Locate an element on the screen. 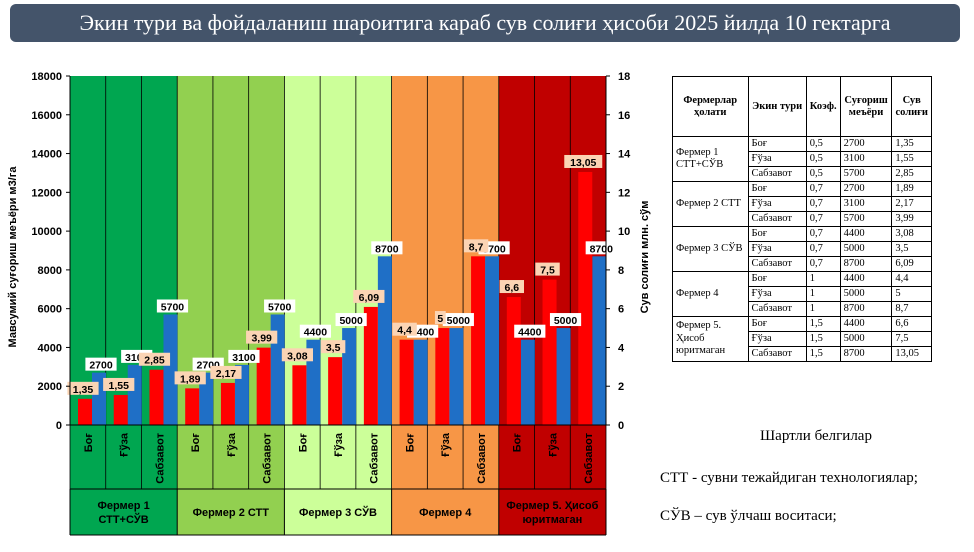 The height and width of the screenshot is (552, 974). x-tick-label: Боғ is located at coordinates (518, 443).